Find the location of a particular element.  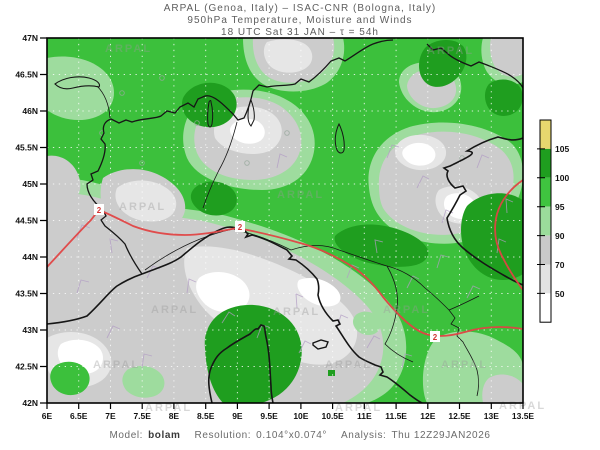

lat-label: 45N is located at coordinates (30, 184).